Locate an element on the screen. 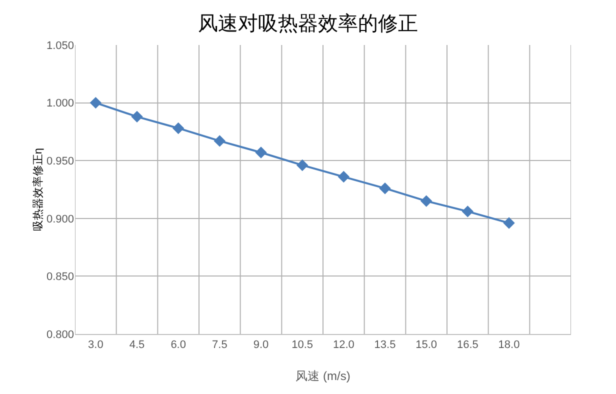 The width and height of the screenshot is (616, 394). x-tick-label: 9.0 is located at coordinates (261, 345).